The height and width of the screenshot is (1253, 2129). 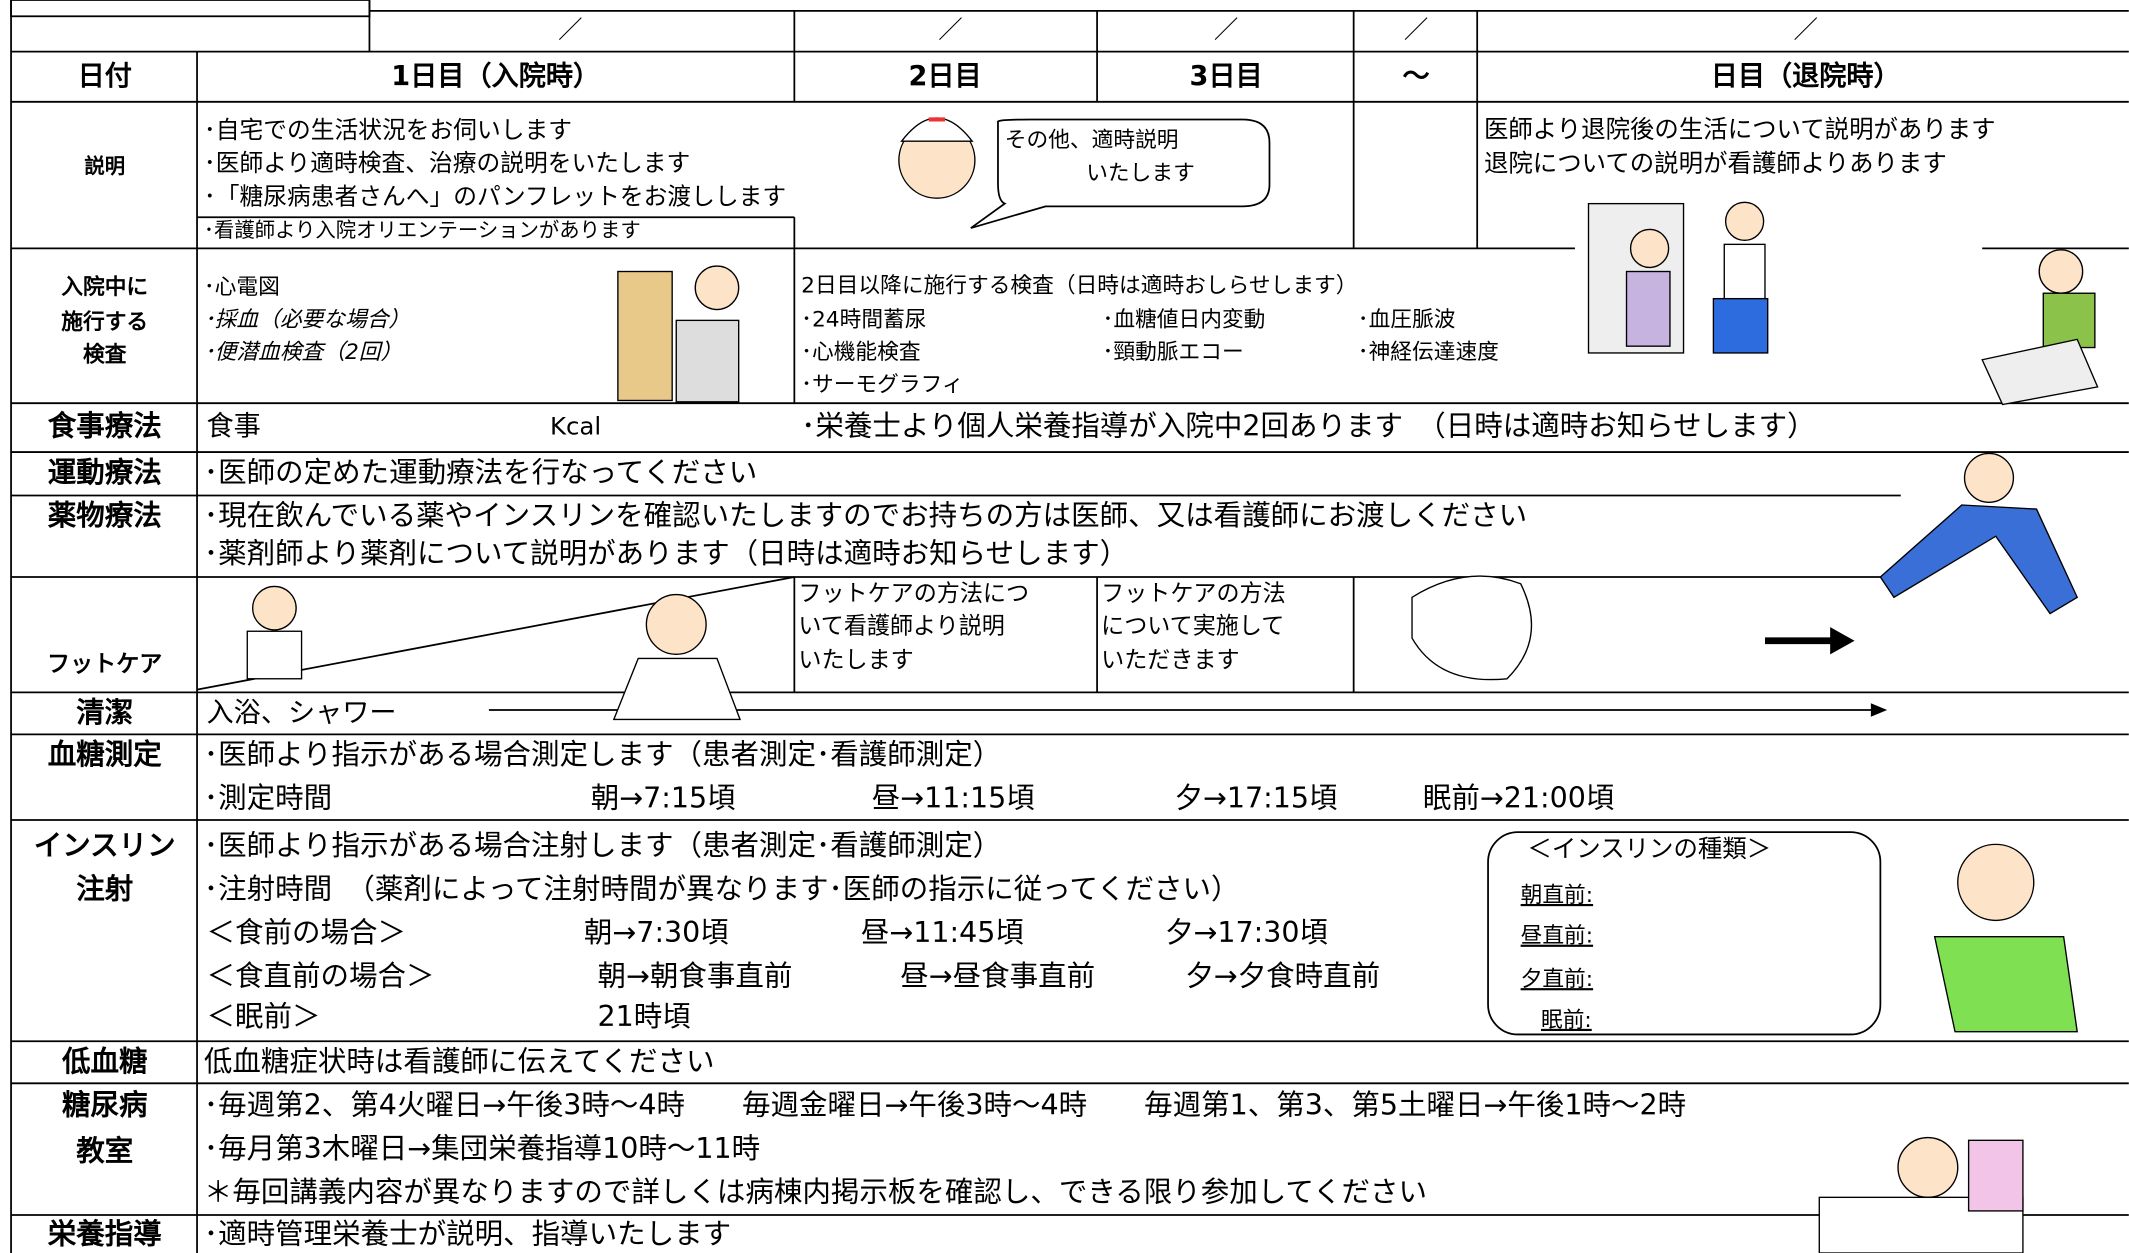 What do you see at coordinates (1557, 979) in the screenshot?
I see `cell-text: 夕直前:` at bounding box center [1557, 979].